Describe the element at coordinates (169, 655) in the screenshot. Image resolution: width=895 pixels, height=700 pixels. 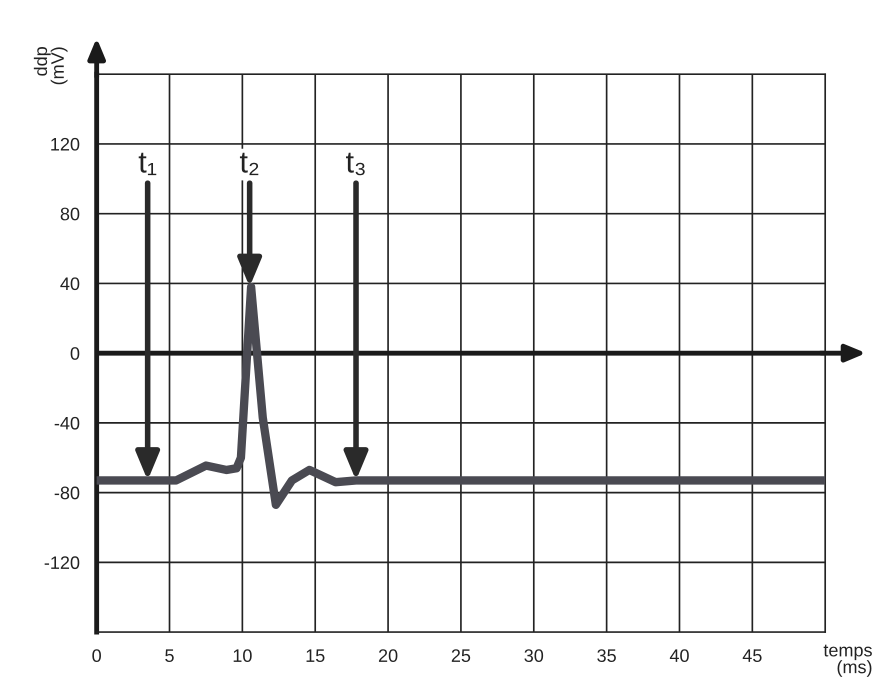
I see `x-tick-label: 5` at that location.